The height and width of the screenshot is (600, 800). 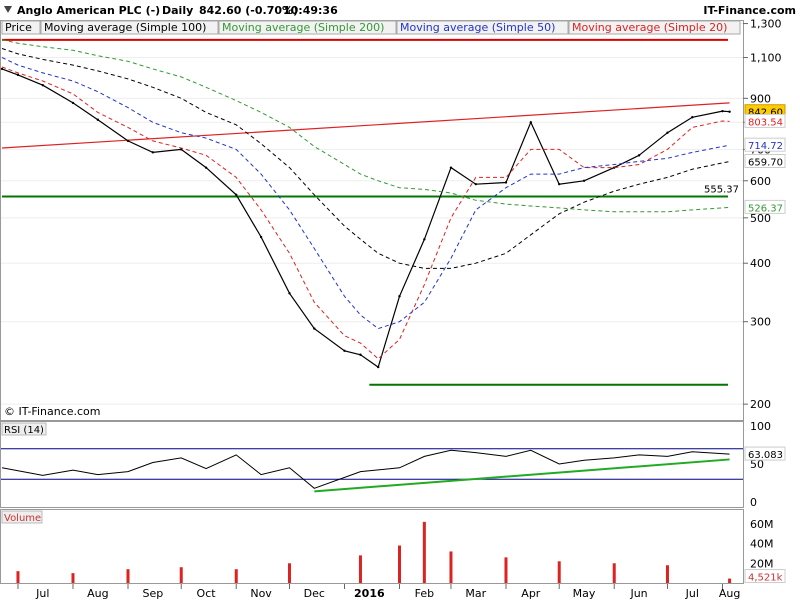 I want to click on collapse-triangle-icon, so click(x=8, y=9).